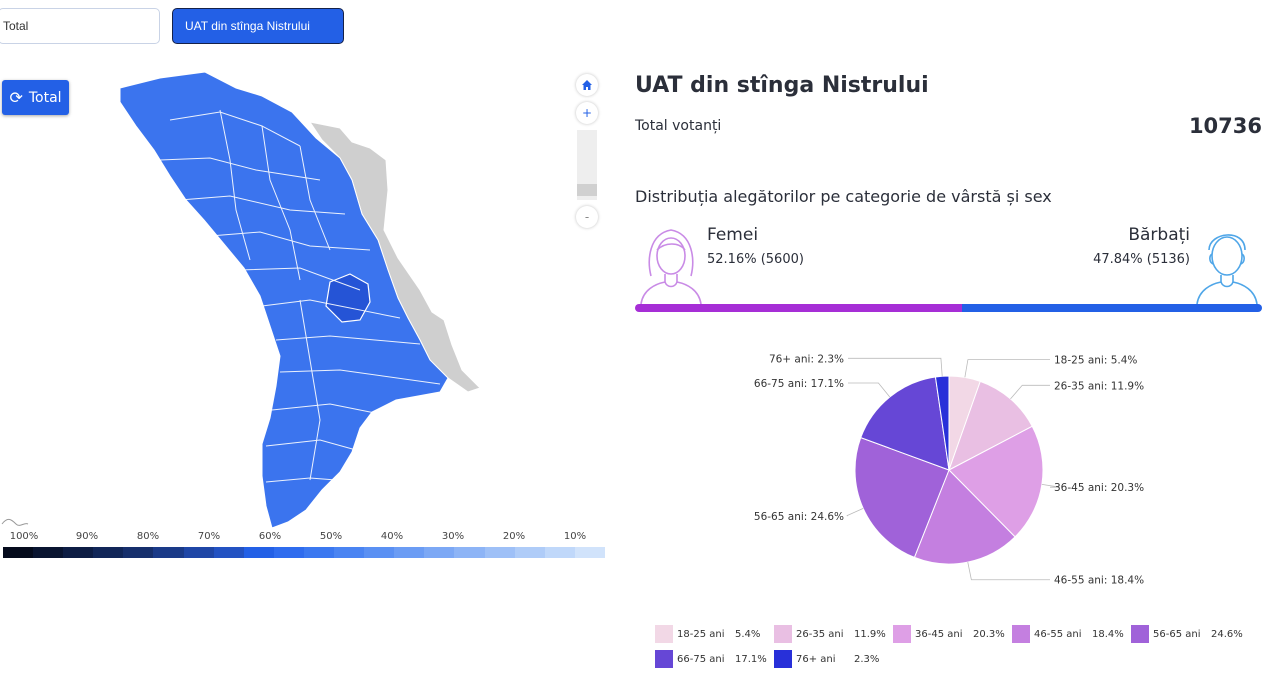  What do you see at coordinates (1058, 634) in the screenshot?
I see `legend-label: 46-55 ani` at bounding box center [1058, 634].